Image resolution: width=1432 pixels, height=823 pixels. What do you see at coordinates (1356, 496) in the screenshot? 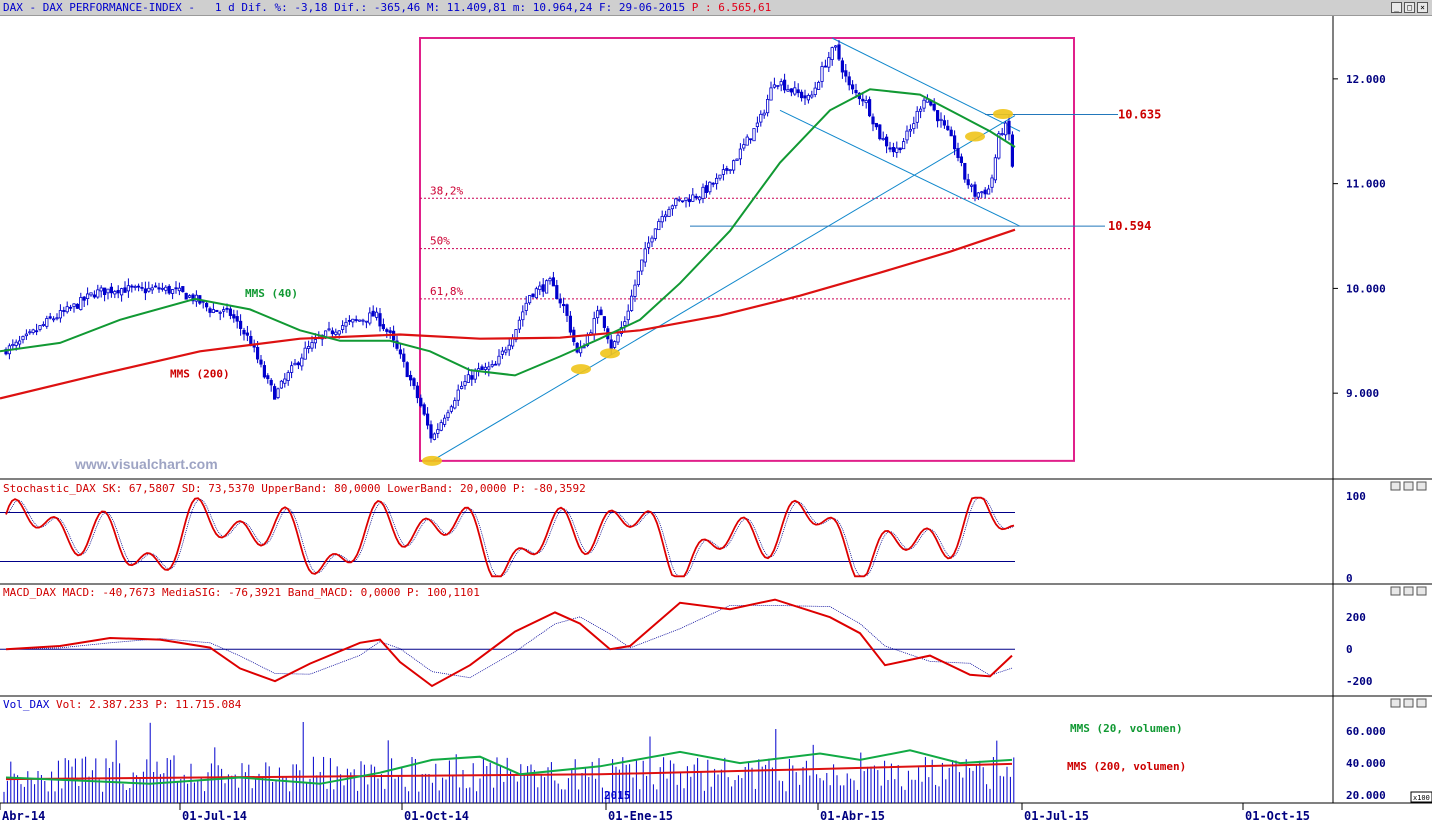
I see `stochastic-axis-label: 100` at bounding box center [1356, 496].